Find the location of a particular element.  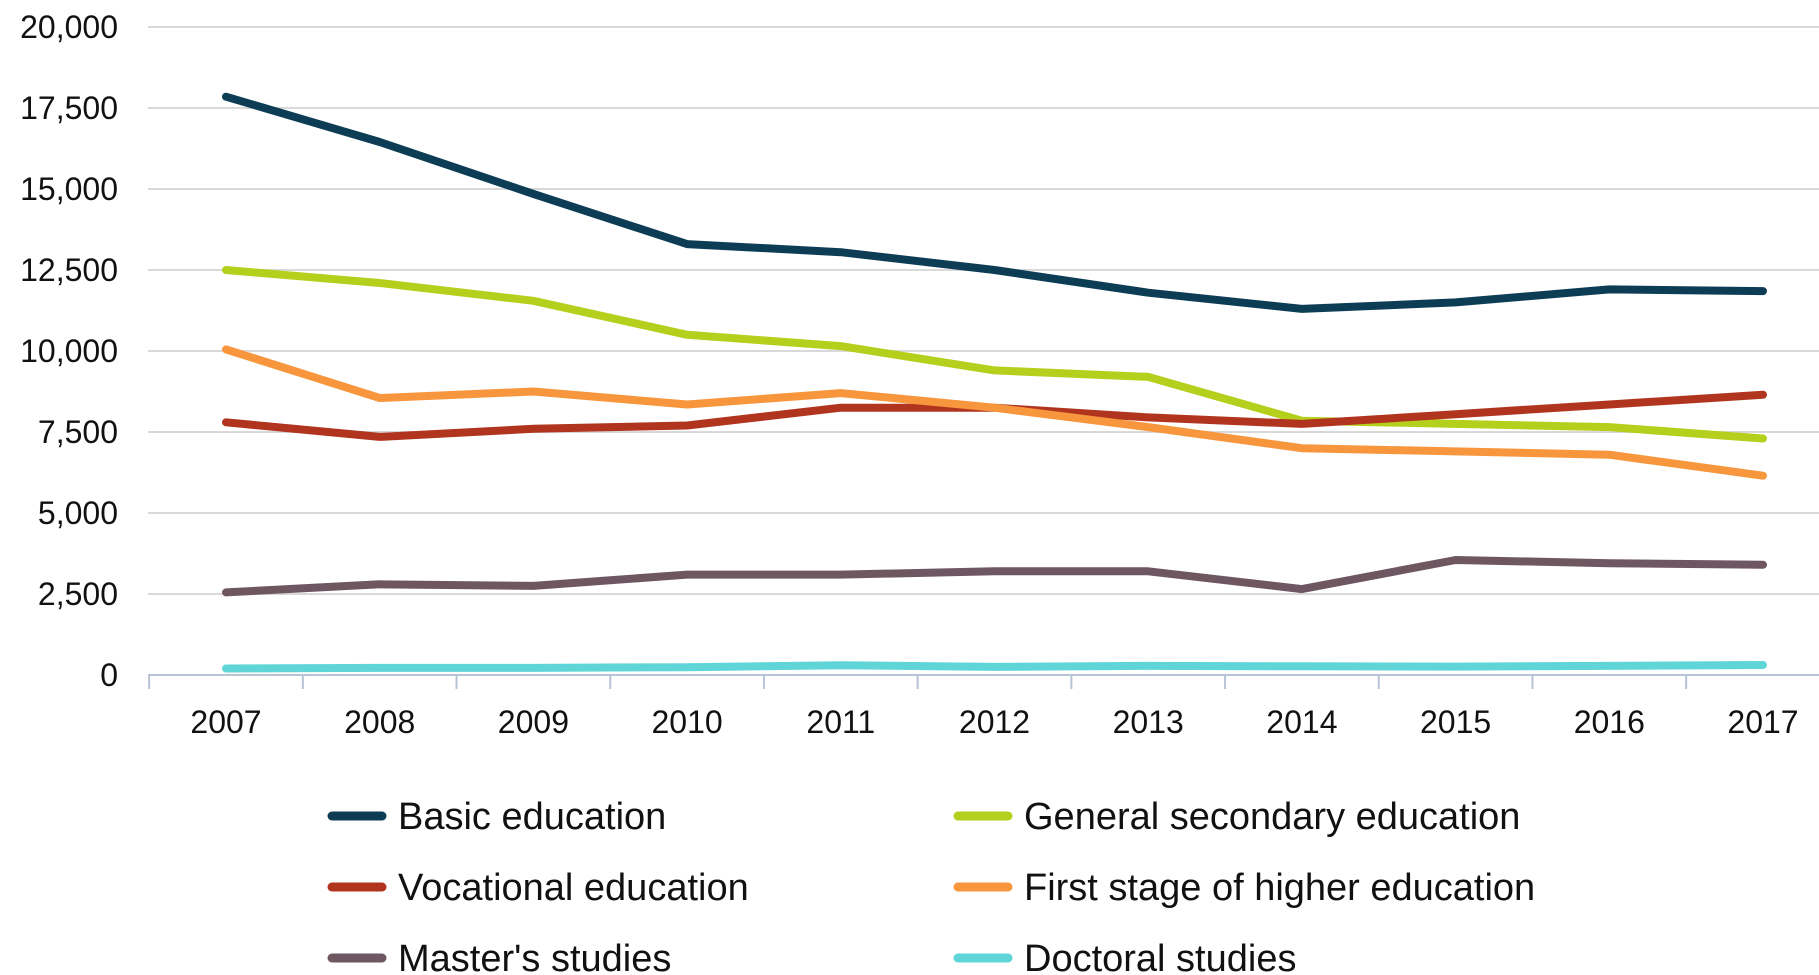

x-tick-label: 2010 is located at coordinates (687, 722).